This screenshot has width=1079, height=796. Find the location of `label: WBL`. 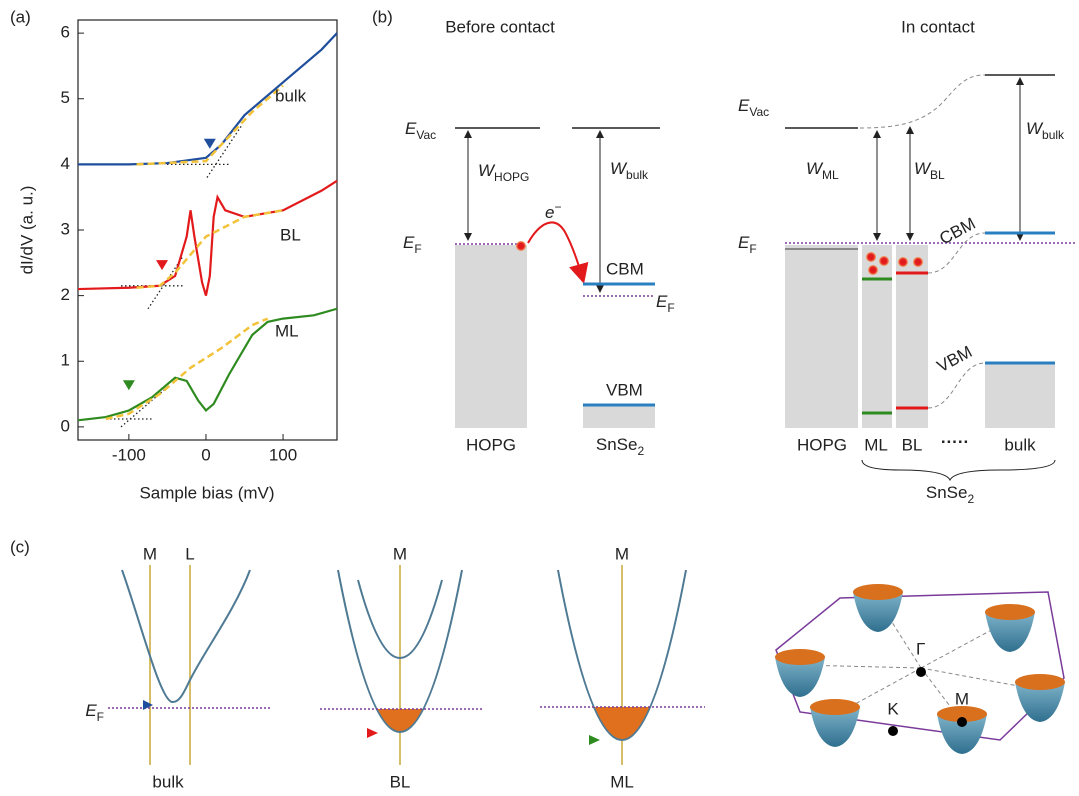

label: WBL is located at coordinates (929, 170).